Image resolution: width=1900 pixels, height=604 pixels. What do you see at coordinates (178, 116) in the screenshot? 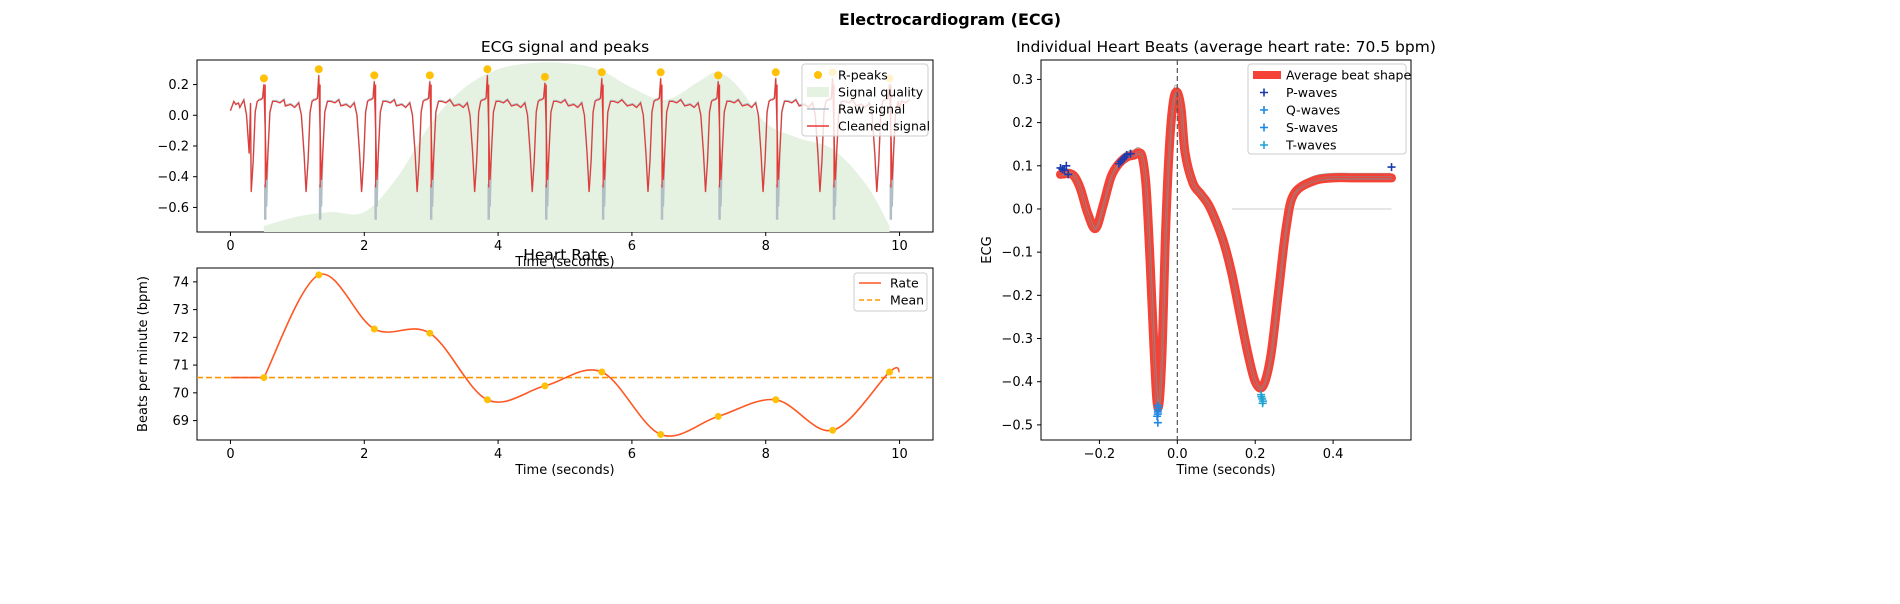
I see `ecg-ytick-label: 0.0` at bounding box center [178, 116].